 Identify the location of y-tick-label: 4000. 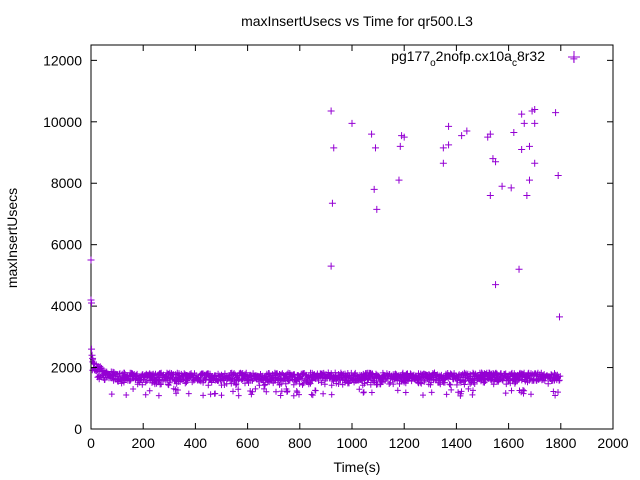
(66, 306).